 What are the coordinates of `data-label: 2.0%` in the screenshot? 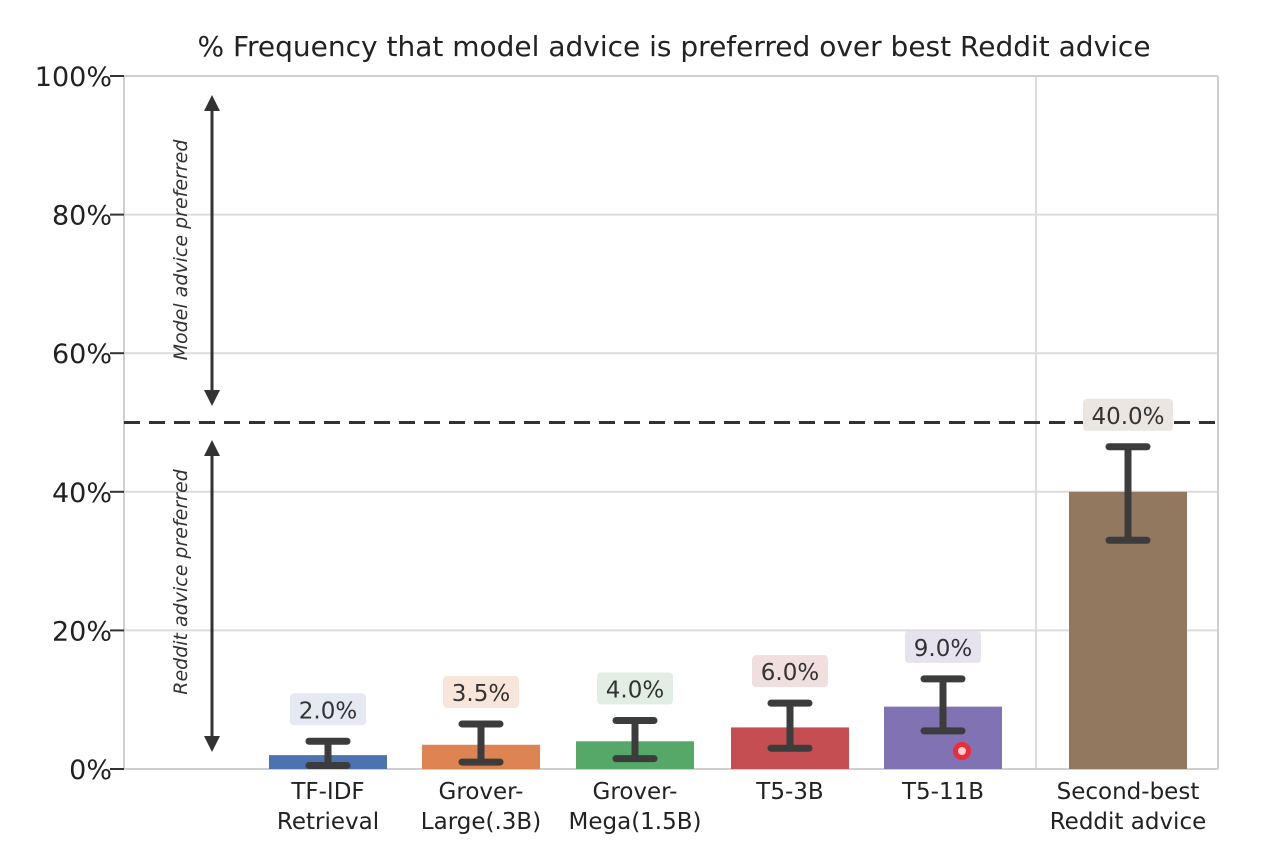 It's located at (328, 711).